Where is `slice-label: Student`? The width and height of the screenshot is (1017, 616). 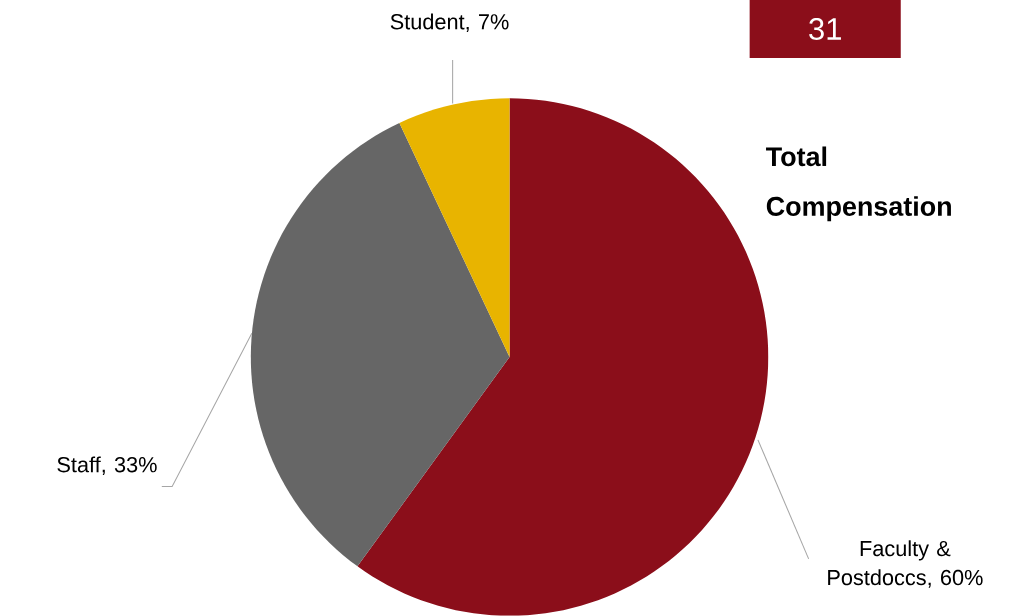 slice-label: Student is located at coordinates (427, 21).